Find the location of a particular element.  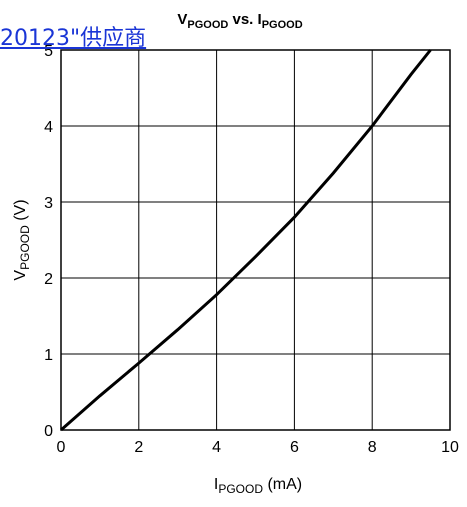

y-tick-label-5: 5 is located at coordinates (48, 51).